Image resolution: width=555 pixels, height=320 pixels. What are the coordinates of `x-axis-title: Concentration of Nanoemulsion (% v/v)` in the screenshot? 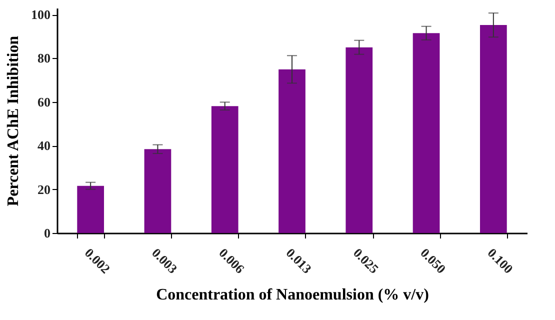 It's located at (292, 295).